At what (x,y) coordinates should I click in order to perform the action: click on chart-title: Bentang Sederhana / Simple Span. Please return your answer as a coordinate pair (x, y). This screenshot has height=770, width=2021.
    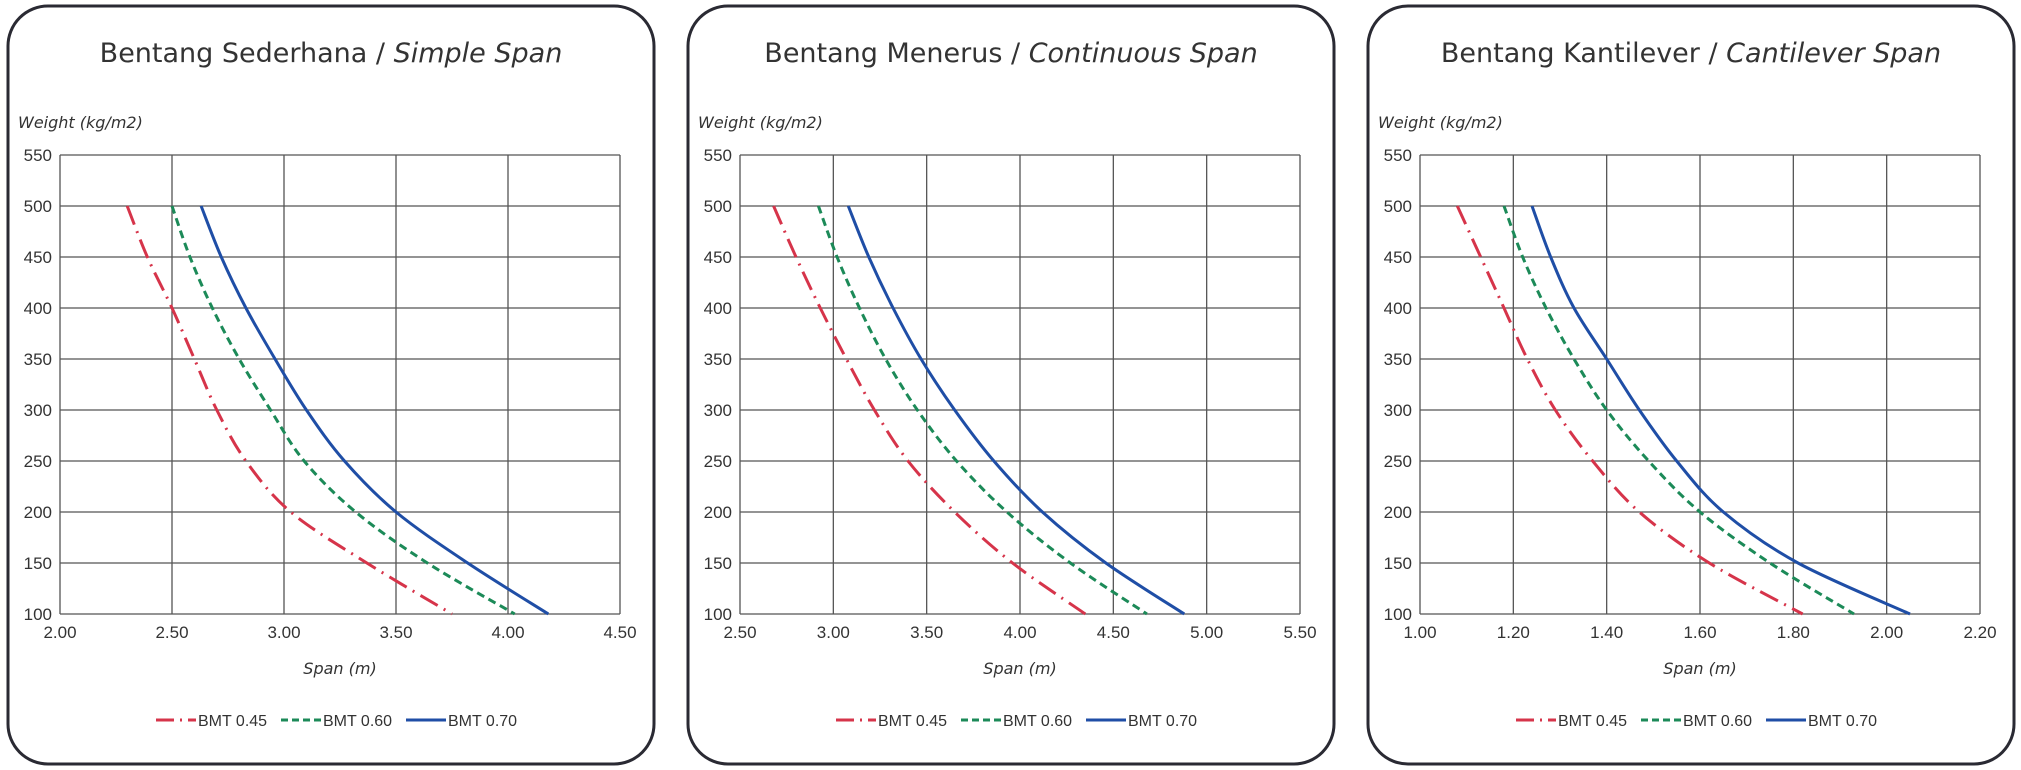
    Looking at the image, I should click on (331, 53).